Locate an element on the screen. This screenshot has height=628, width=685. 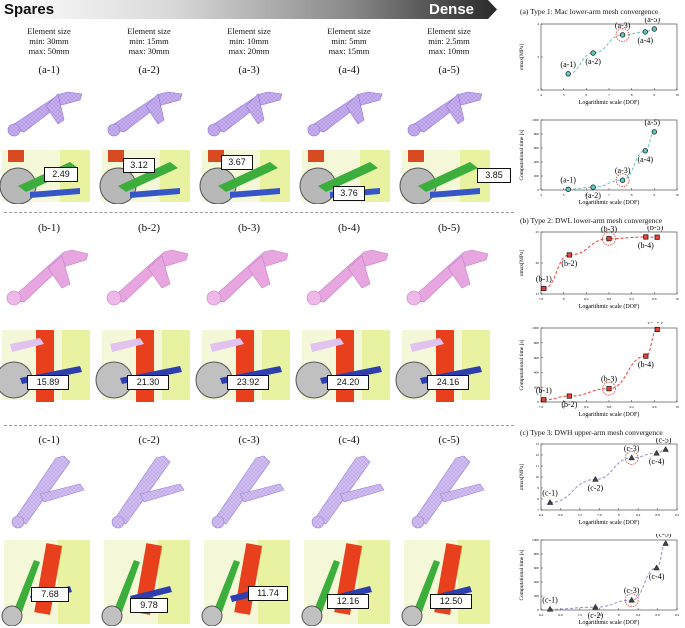
series-line is located at coordinates (611, 51).